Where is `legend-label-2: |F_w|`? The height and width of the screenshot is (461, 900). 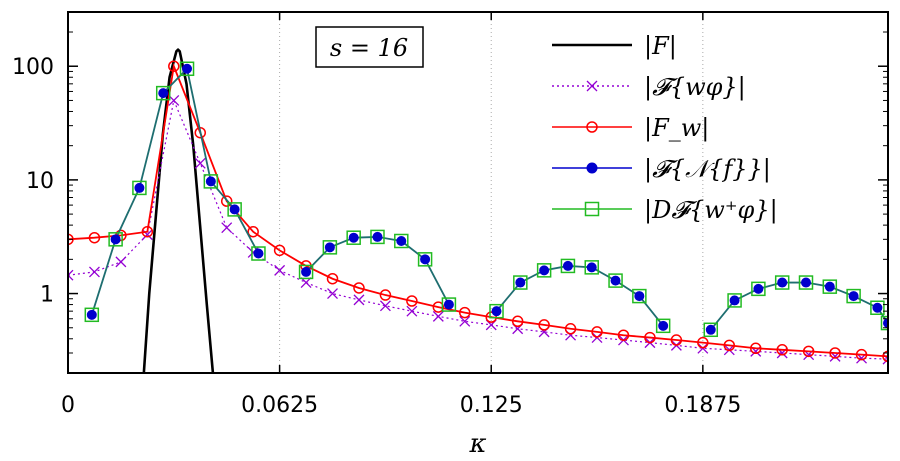
legend-label-2: |F_w| is located at coordinates (676, 128).